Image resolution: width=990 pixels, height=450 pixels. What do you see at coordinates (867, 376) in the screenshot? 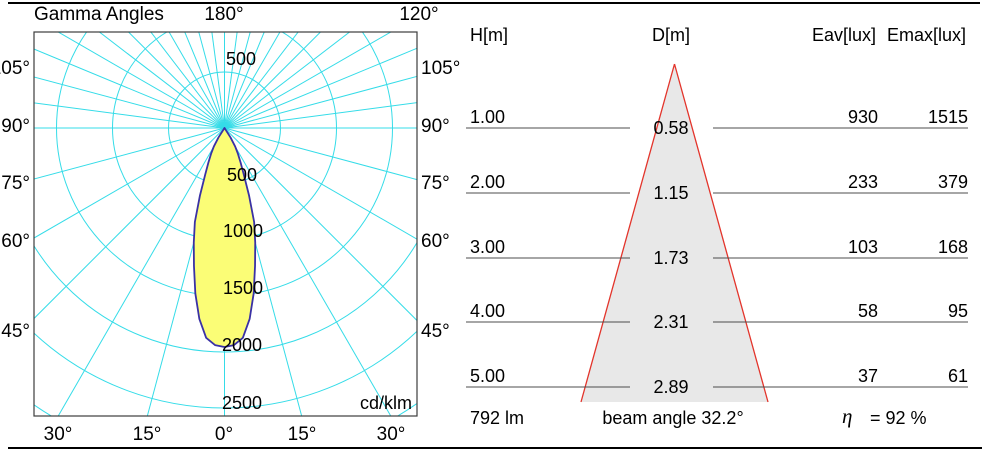
I see `eav-value: 37` at bounding box center [867, 376].